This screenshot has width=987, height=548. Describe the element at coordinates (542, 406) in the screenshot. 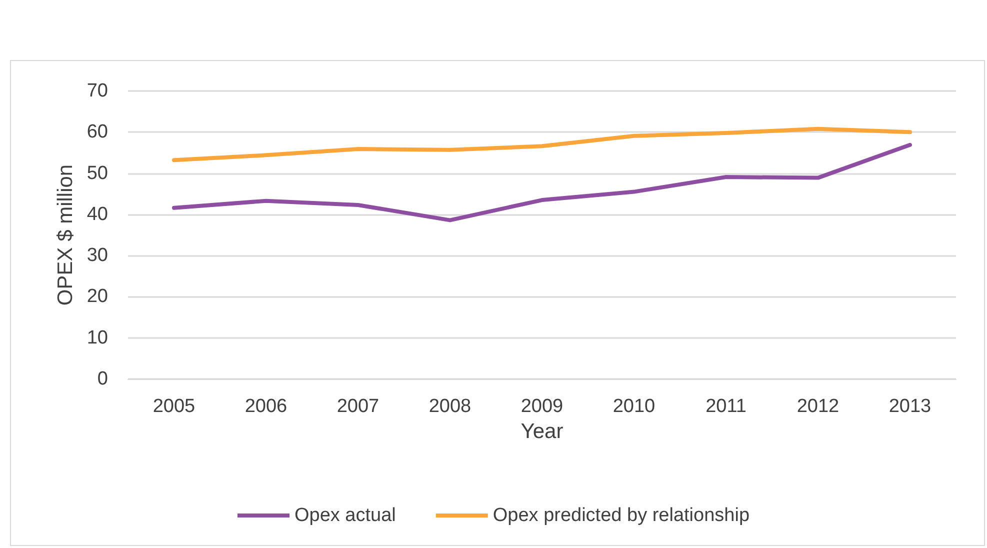

I see `x-tick-label: 2009` at that location.